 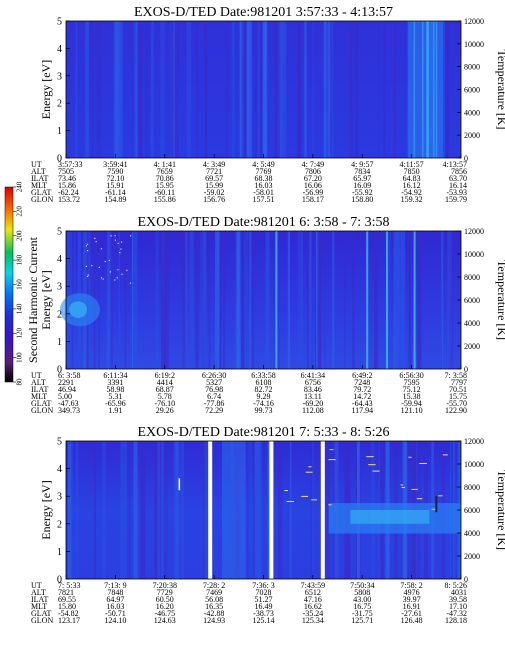 I want to click on colorbar-tick-label: 80, so click(x=20, y=382).